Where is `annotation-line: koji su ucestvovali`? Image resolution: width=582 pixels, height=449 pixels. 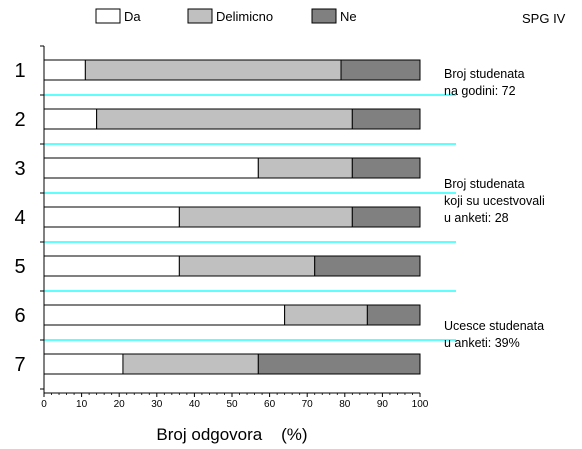 annotation-line: koji su ucestvovali is located at coordinates (494, 201).